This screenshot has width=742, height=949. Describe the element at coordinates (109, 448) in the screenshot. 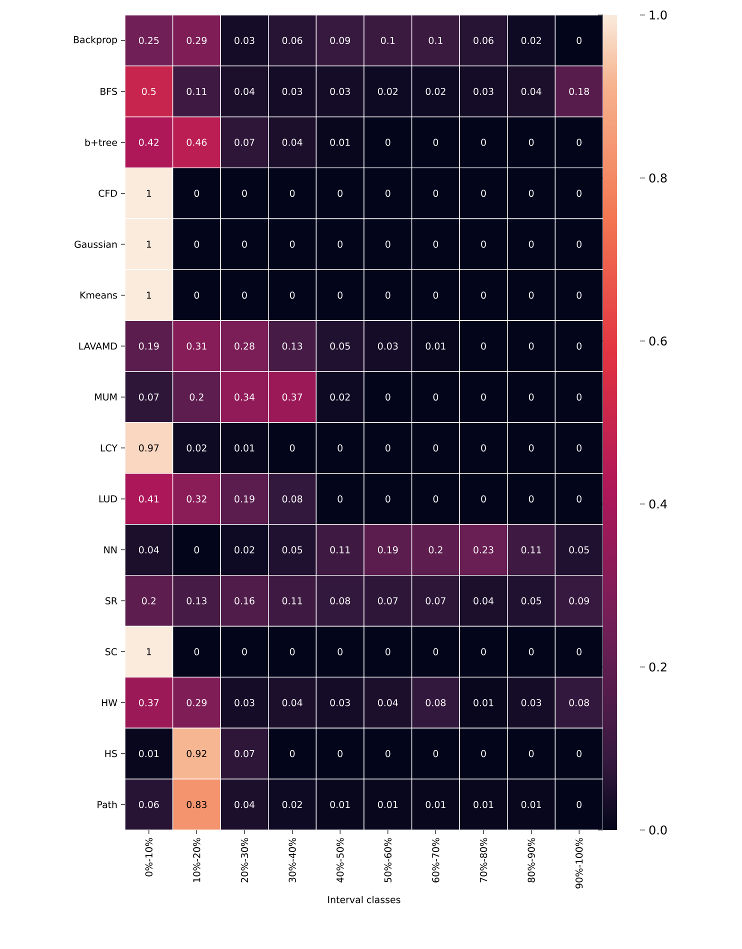

I see `y-tick-label: LCY` at that location.